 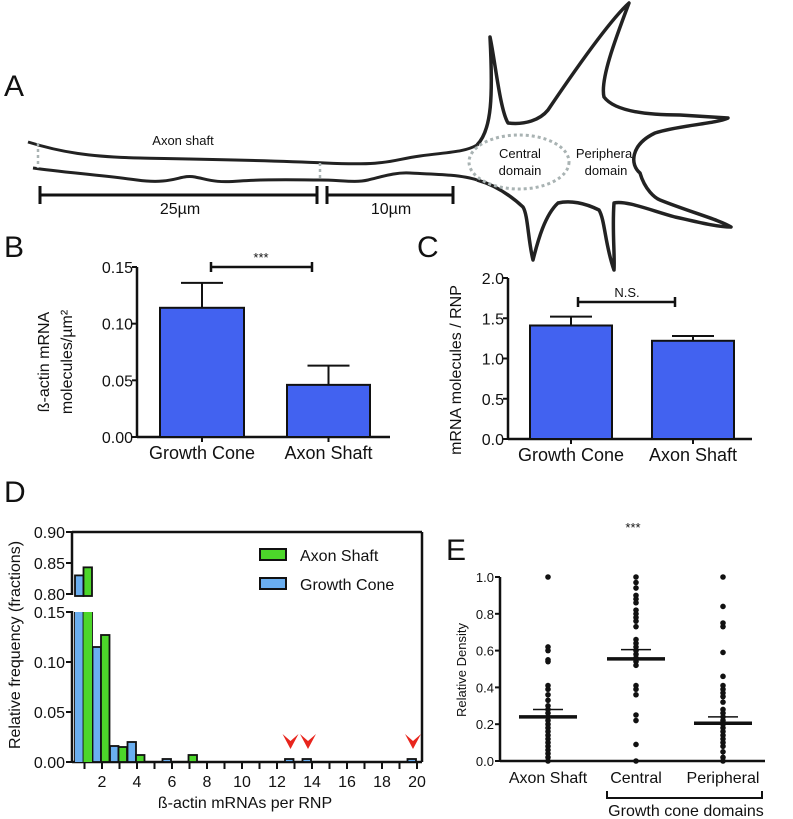 I want to click on panel-b-y-tick-label: 0.00, so click(x=117, y=438).